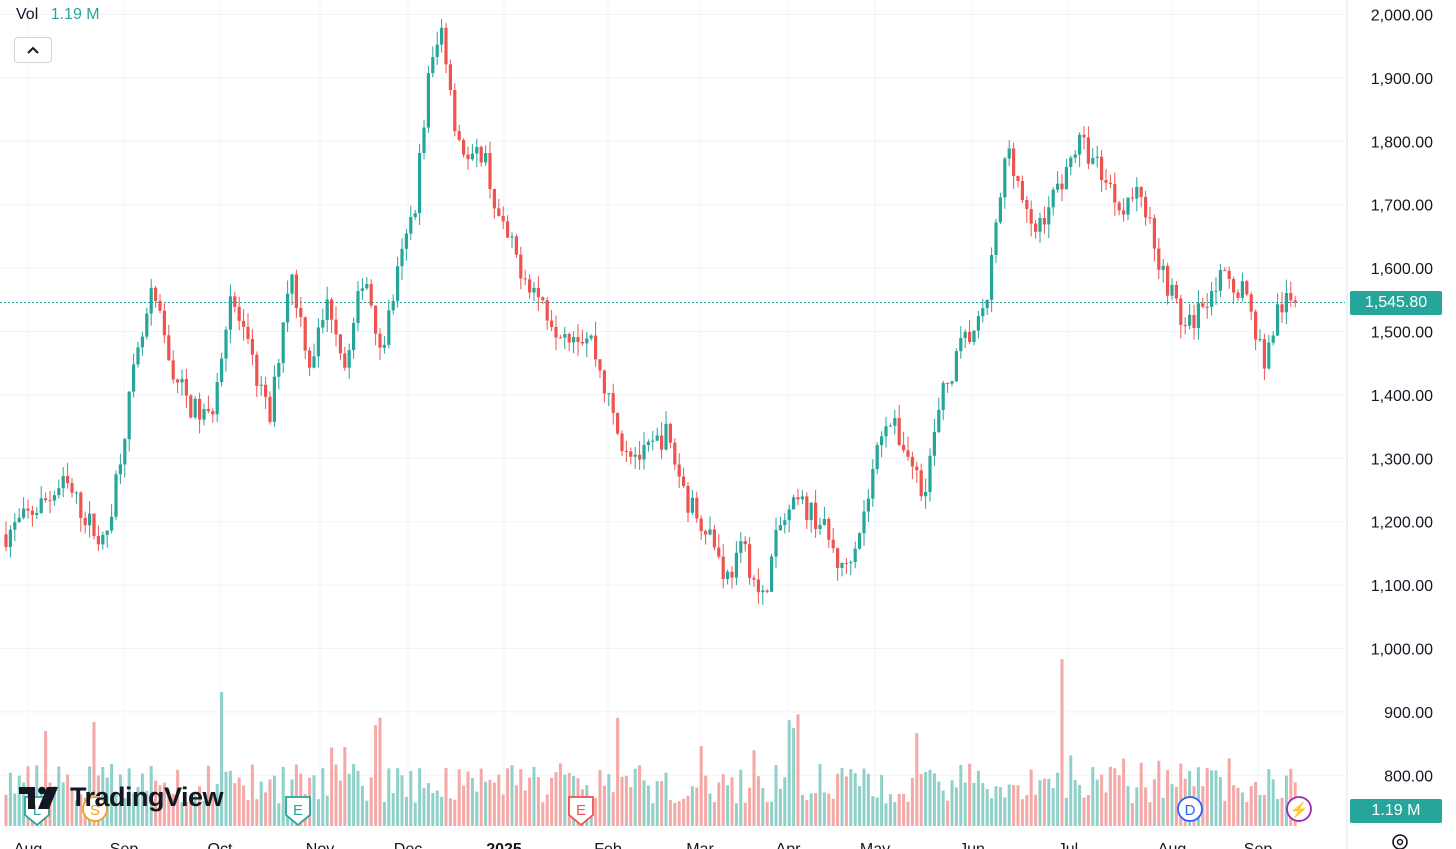 Image resolution: width=1456 pixels, height=849 pixels. I want to click on event-marker-dividend-icon: D, so click(1190, 809).